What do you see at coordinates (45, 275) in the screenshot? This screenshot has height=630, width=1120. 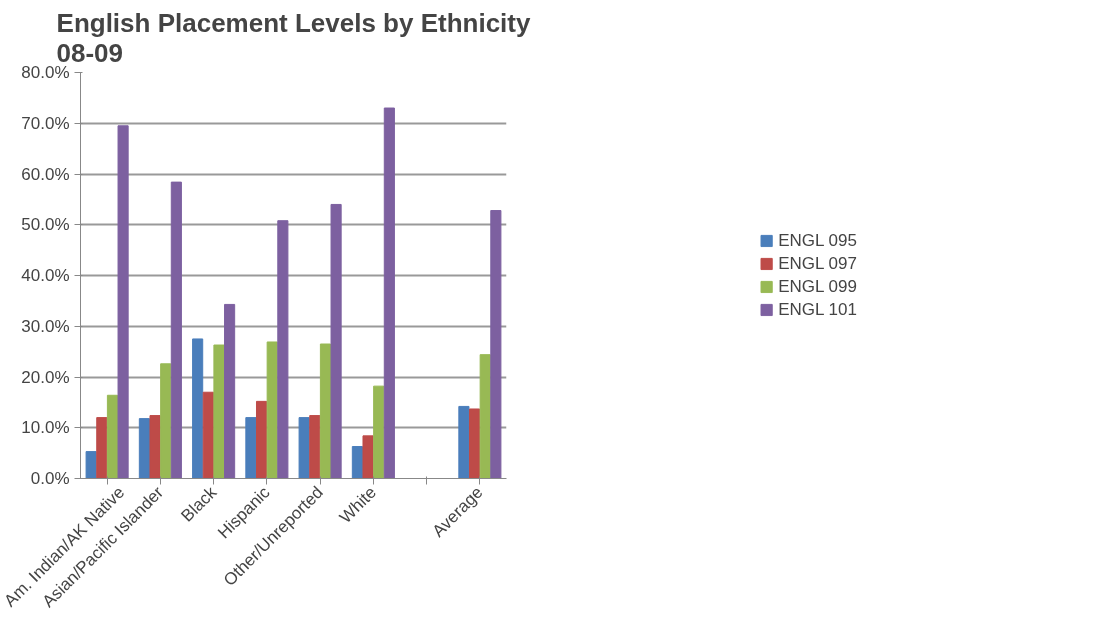 I see `y-tick-label: 40.0%` at bounding box center [45, 275].